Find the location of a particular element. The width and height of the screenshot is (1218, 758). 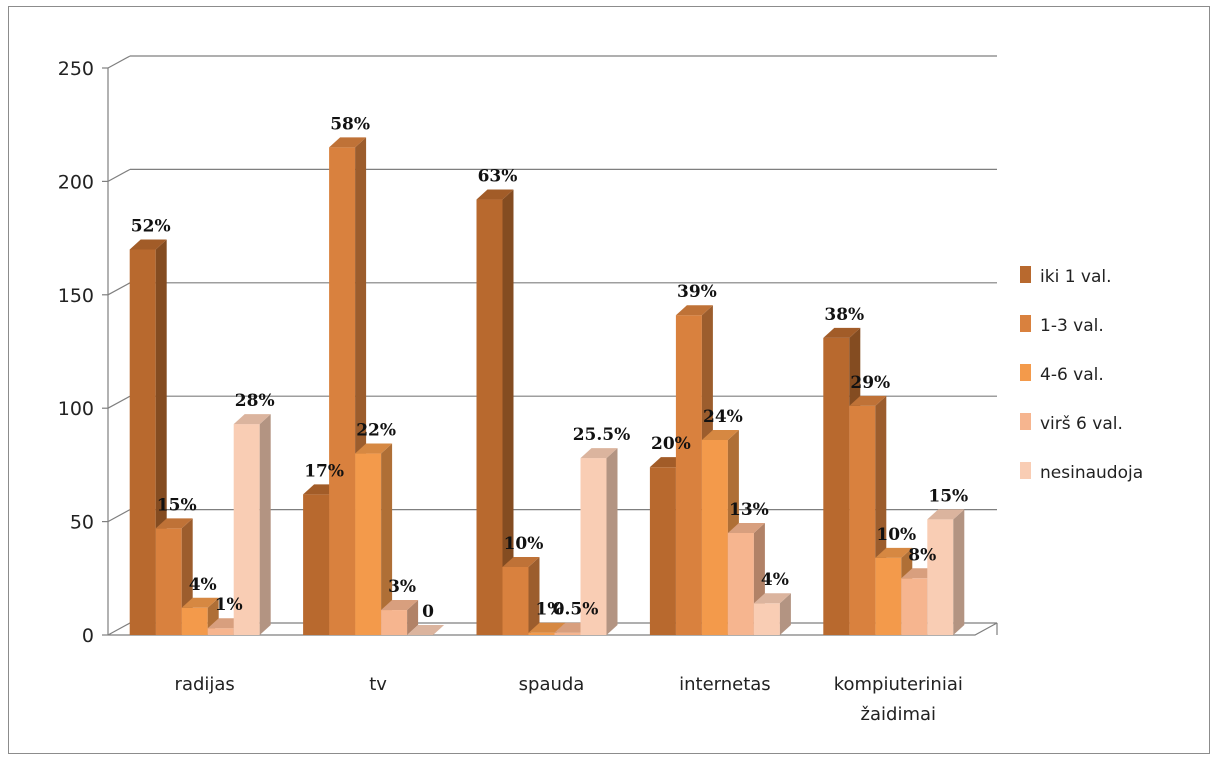

data-label: 28% is located at coordinates (255, 401).